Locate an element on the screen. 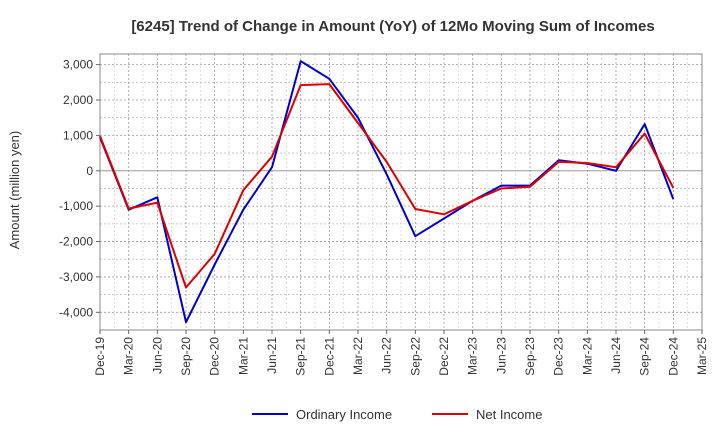 This screenshot has width=720, height=440. x-tick-label: Sep-21 is located at coordinates (301, 356).